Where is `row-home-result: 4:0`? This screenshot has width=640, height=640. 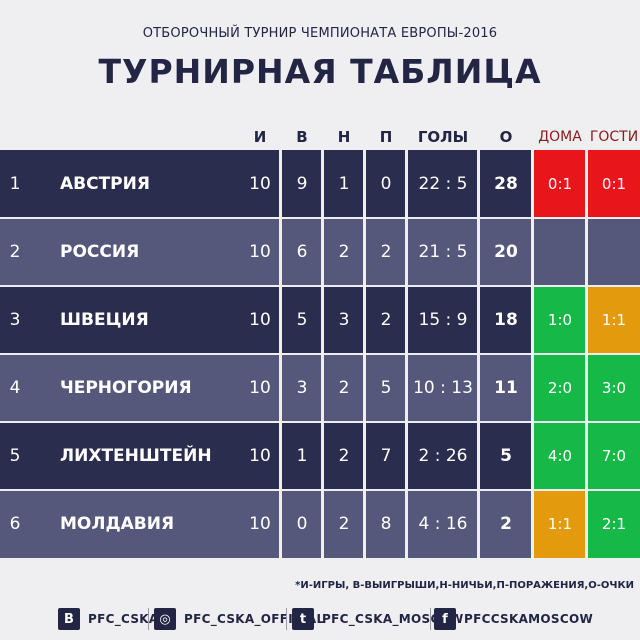 row-home-result: 4:0 is located at coordinates (560, 456).